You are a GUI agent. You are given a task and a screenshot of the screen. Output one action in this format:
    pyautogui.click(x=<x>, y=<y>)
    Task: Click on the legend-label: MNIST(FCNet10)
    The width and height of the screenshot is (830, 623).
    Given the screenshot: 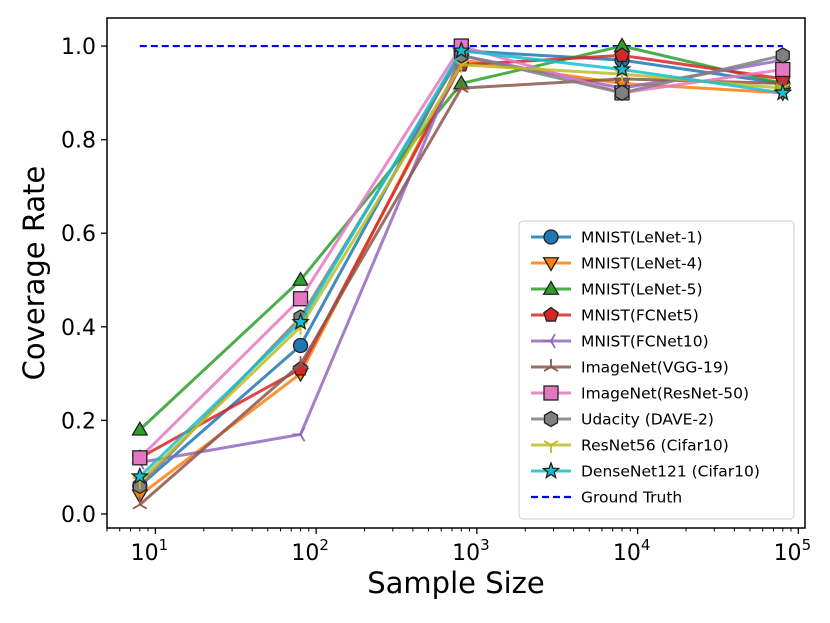 What is the action you would take?
    pyautogui.click(x=645, y=342)
    